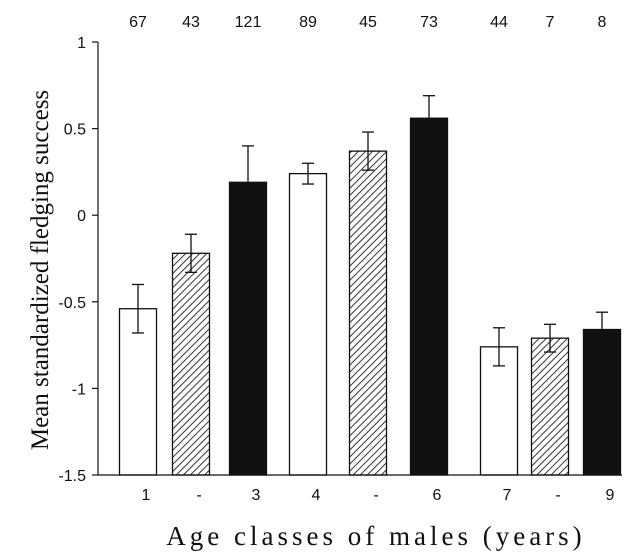  Describe the element at coordinates (550, 22) in the screenshot. I see `sample-size-label: 7` at that location.